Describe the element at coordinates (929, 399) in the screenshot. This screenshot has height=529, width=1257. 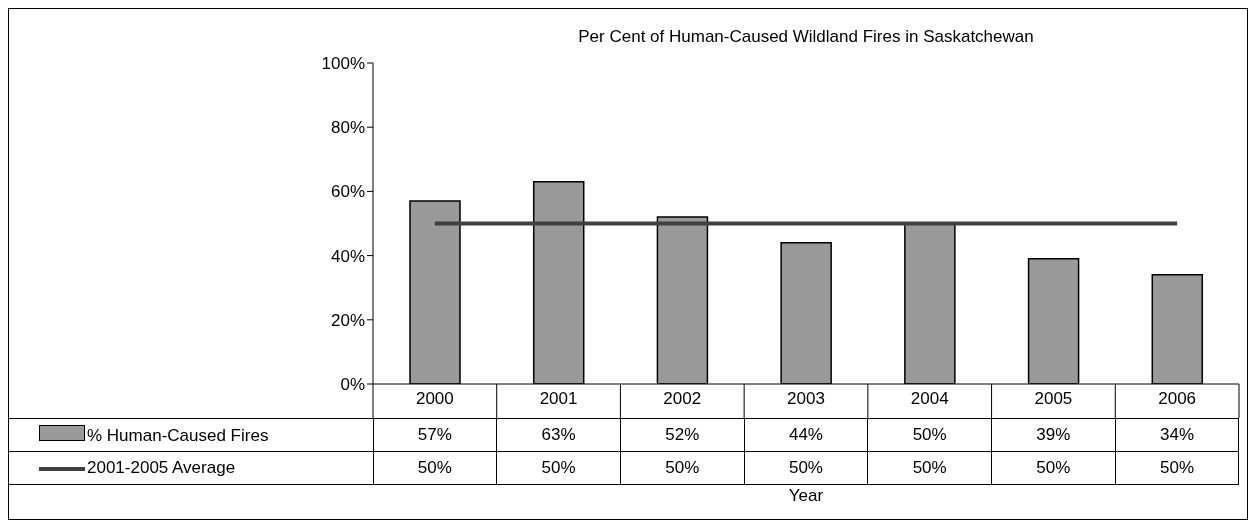
I see `x-tick-label: 2004` at that location.